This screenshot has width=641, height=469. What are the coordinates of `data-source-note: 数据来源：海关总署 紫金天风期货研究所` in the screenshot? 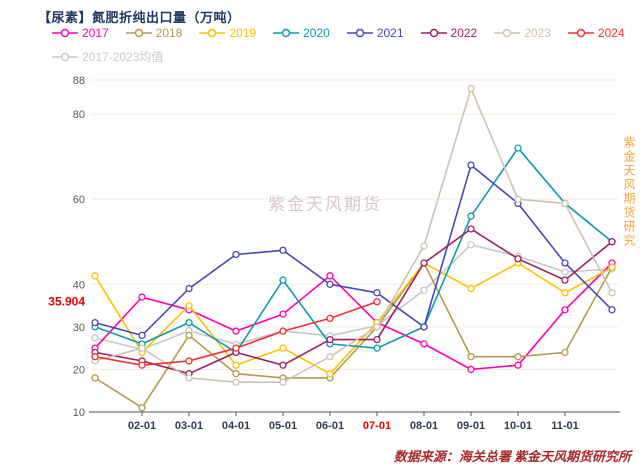 It's located at (512, 456).